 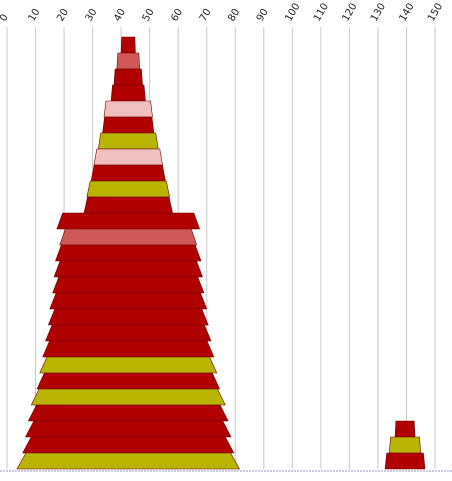 What do you see at coordinates (349, 12) in the screenshot?
I see `x-tick-label-120: 120` at bounding box center [349, 12].